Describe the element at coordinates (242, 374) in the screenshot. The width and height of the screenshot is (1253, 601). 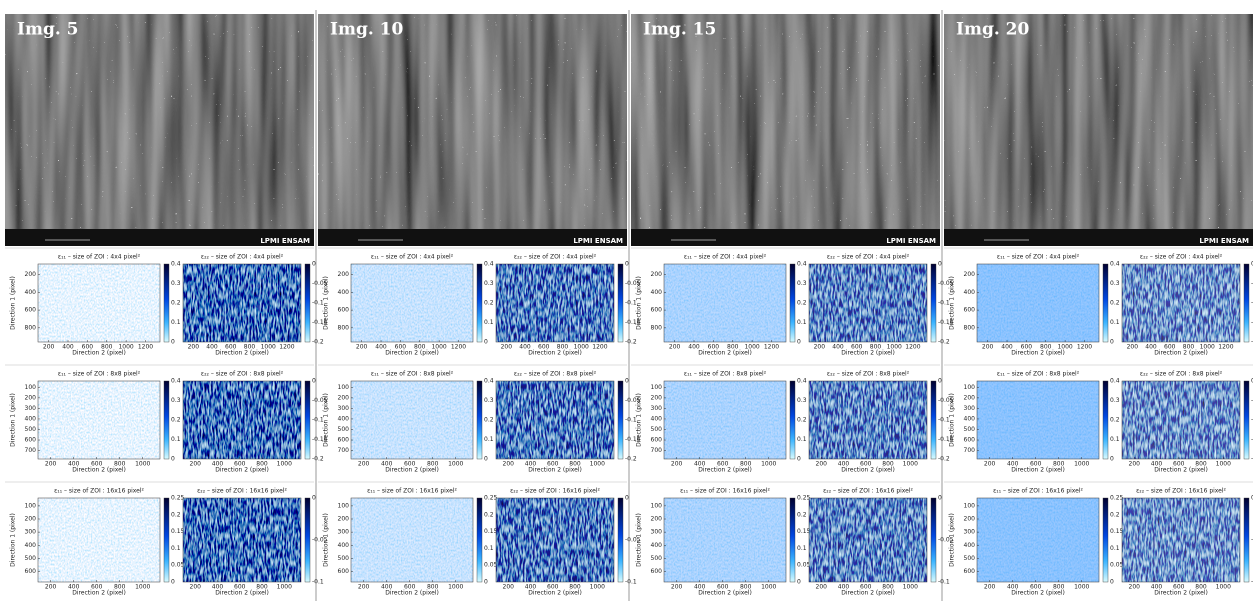
I see `map-title: ε₂₂ – size of ZOI : 8x8 pixel²` at that location.